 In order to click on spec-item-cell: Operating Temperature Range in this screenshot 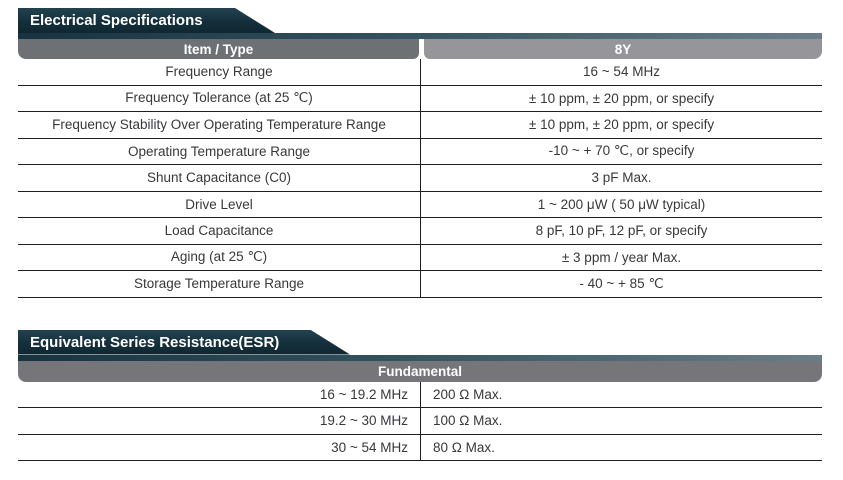, I will do `click(219, 151)`.